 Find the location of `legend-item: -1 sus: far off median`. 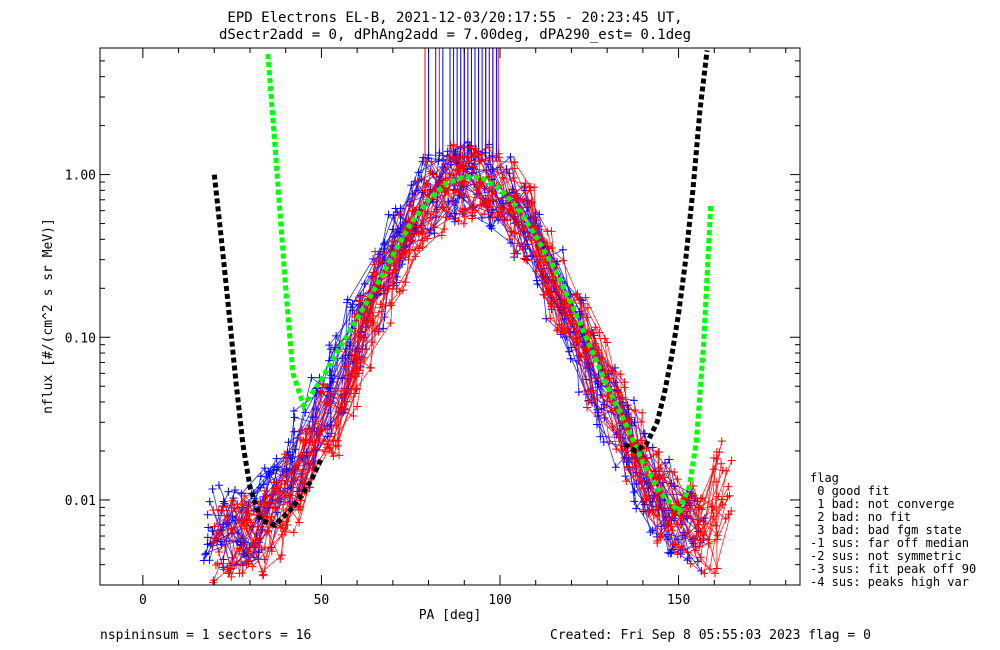

legend-item: -1 sus: far off median is located at coordinates (889, 543).